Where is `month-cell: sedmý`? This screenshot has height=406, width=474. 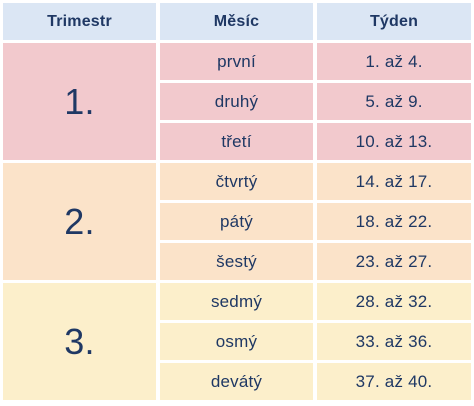 month-cell: sedmý is located at coordinates (236, 301).